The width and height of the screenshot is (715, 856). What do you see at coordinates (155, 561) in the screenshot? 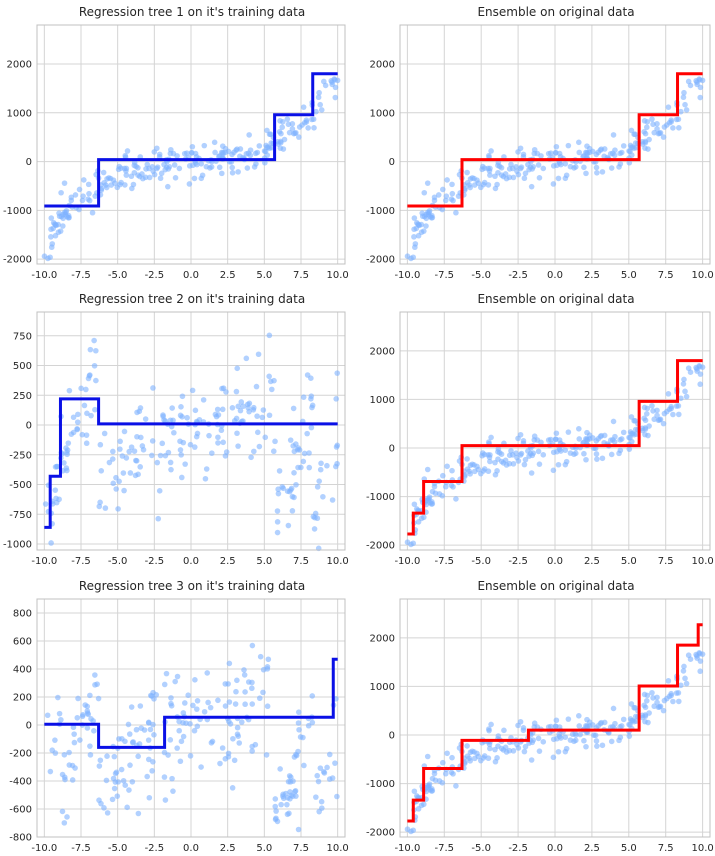
I see `x-tick-label: -2.5` at bounding box center [155, 561].